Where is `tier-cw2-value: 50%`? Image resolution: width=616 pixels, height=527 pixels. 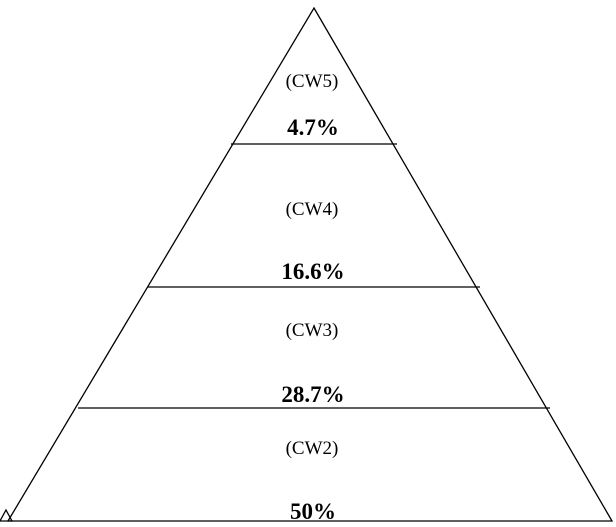 tier-cw2-value: 50% is located at coordinates (313, 511).